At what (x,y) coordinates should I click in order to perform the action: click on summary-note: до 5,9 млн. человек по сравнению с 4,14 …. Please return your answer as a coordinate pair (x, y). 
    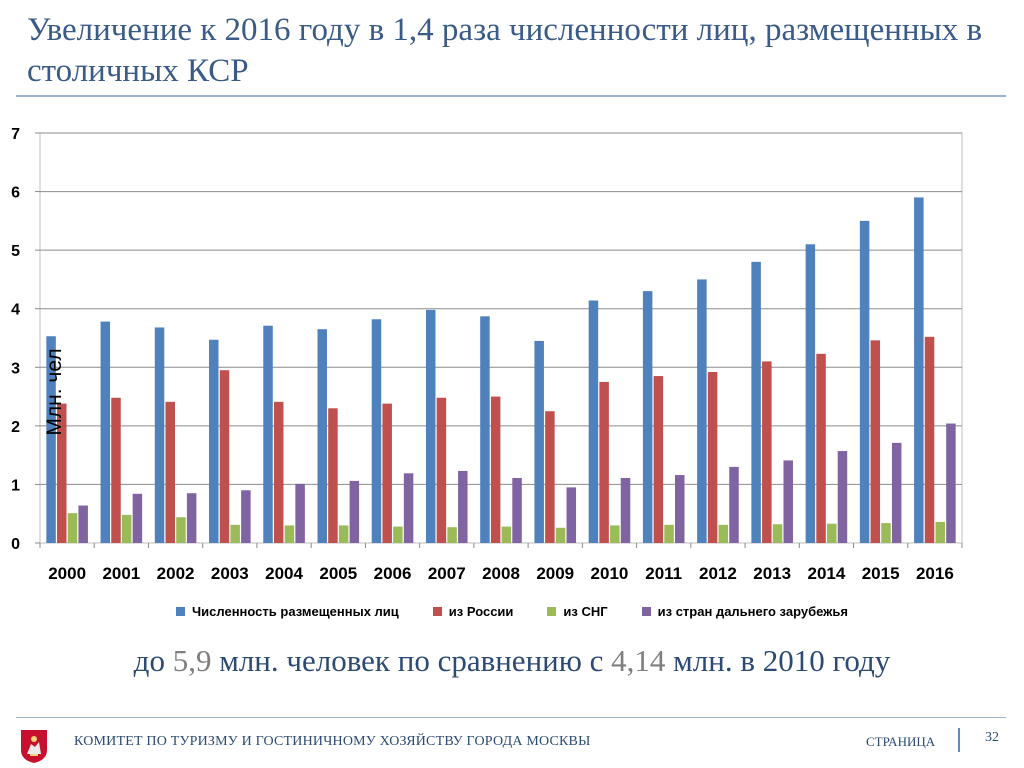
    Looking at the image, I should click on (512, 661).